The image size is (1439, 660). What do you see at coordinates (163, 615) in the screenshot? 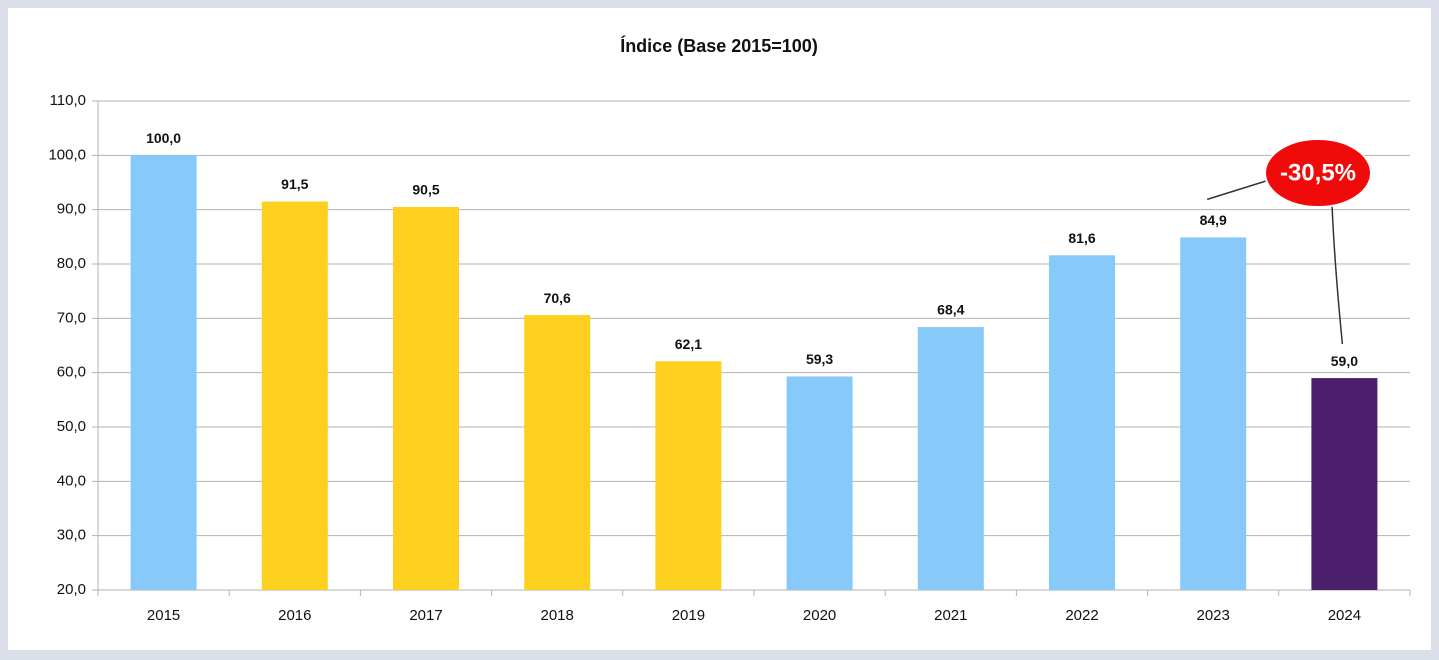
I see `x-tick-label: 2015` at bounding box center [163, 615].